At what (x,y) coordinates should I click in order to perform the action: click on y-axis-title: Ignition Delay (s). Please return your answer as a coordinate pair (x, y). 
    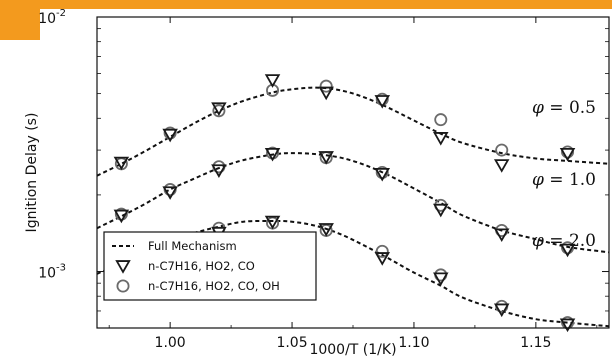
    Looking at the image, I should click on (32, 173).